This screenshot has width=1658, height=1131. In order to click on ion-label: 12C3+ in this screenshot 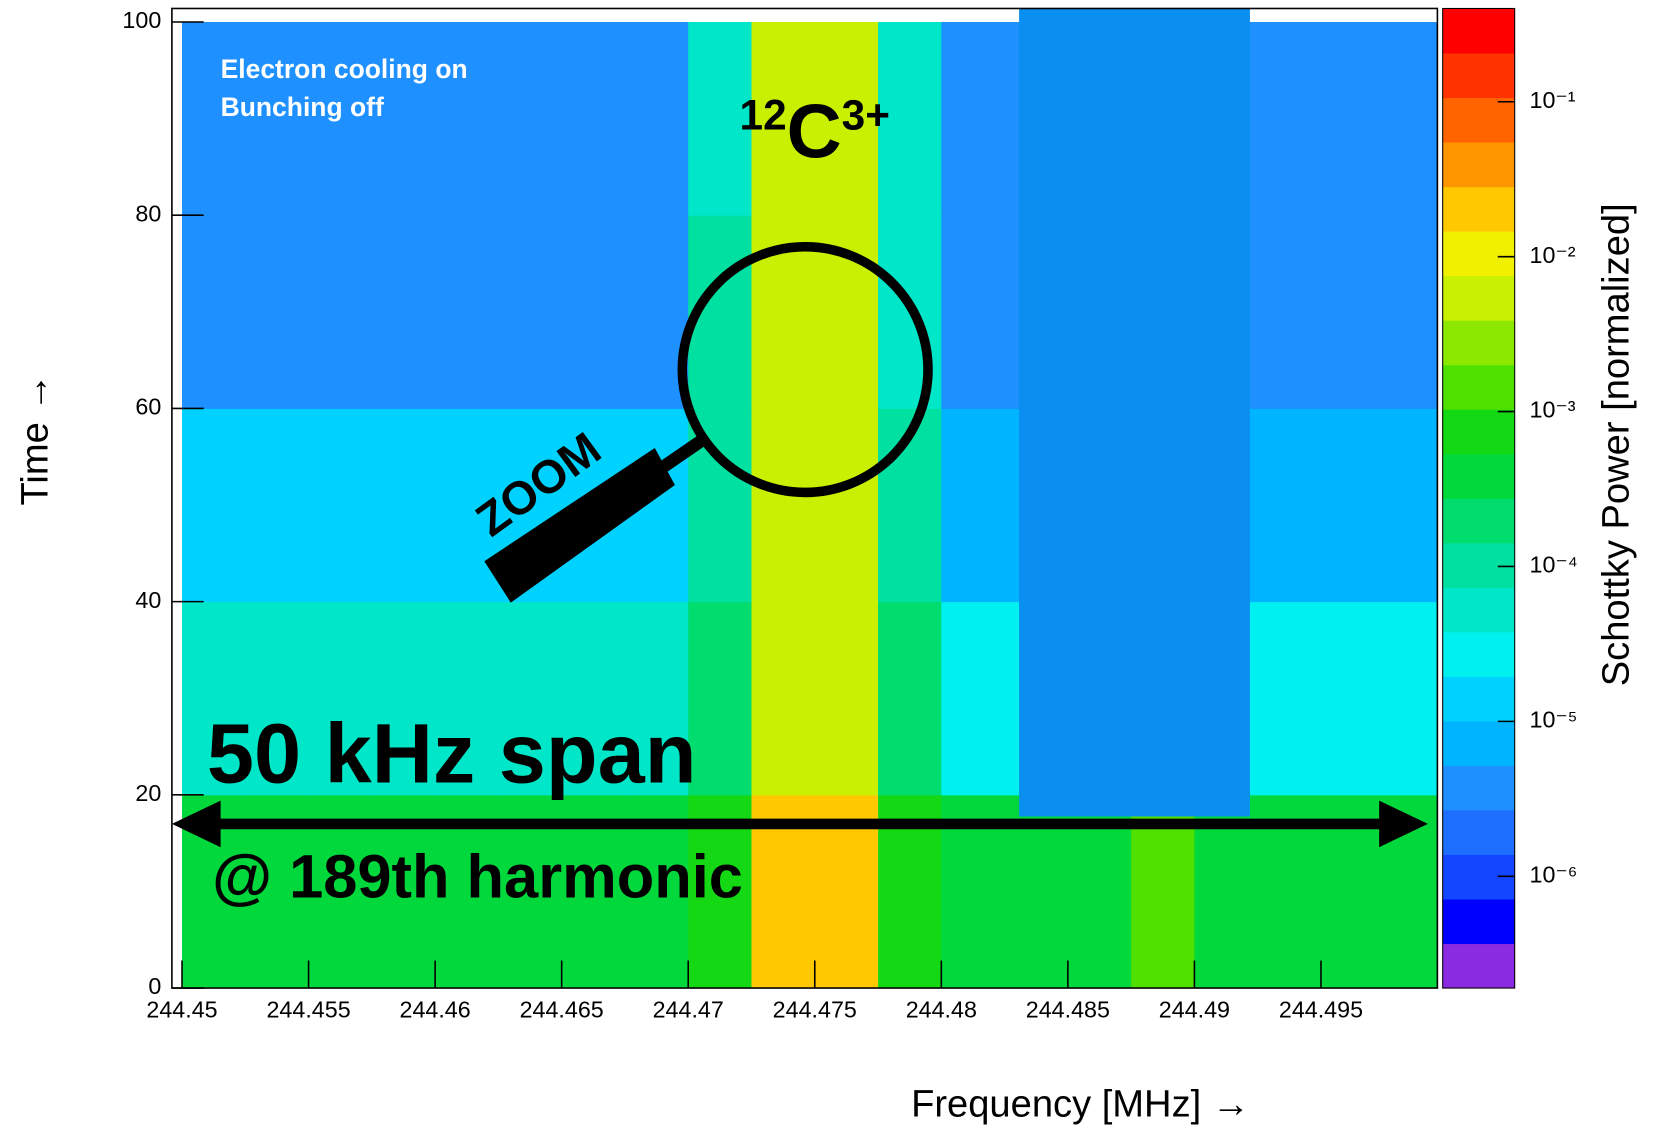, I will do `click(815, 132)`.